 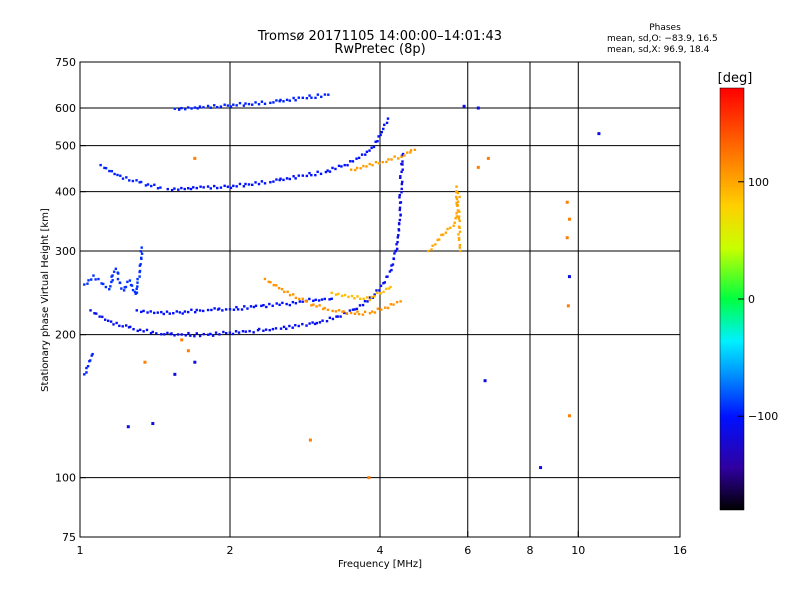 What do you see at coordinates (234, 306) in the screenshot?
I see `trace-o-mode-upper-branch` at bounding box center [234, 306].